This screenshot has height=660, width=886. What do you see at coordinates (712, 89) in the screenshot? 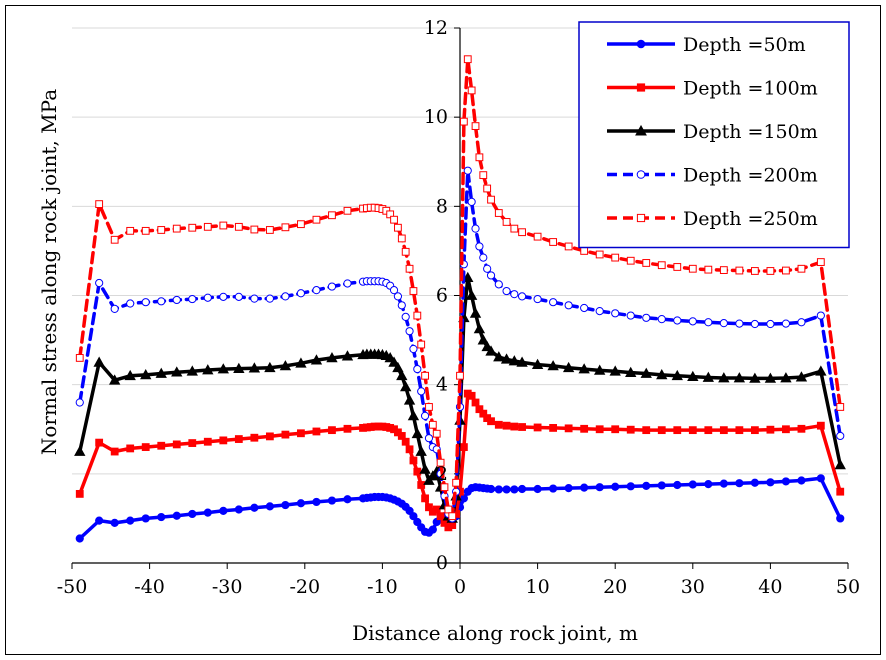
I see `legend-entry: Depth =100m` at bounding box center [712, 89].